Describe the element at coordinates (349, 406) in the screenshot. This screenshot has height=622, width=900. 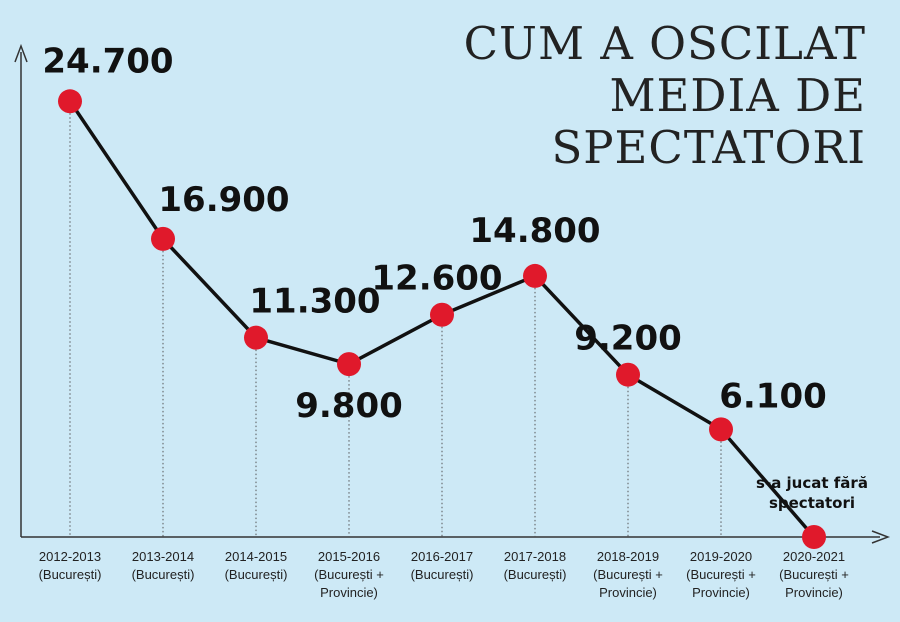
I see `data-label: 9.800` at that location.